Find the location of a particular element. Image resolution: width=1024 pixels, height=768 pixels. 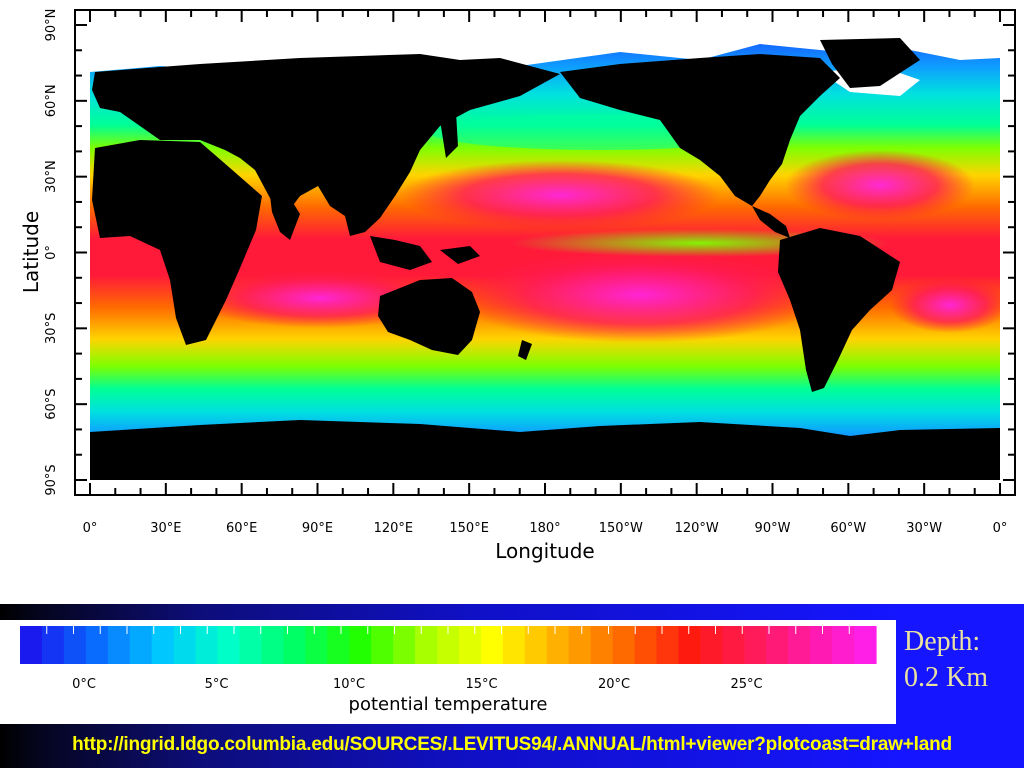

longitude-tick-label: 60°E is located at coordinates (241, 528).